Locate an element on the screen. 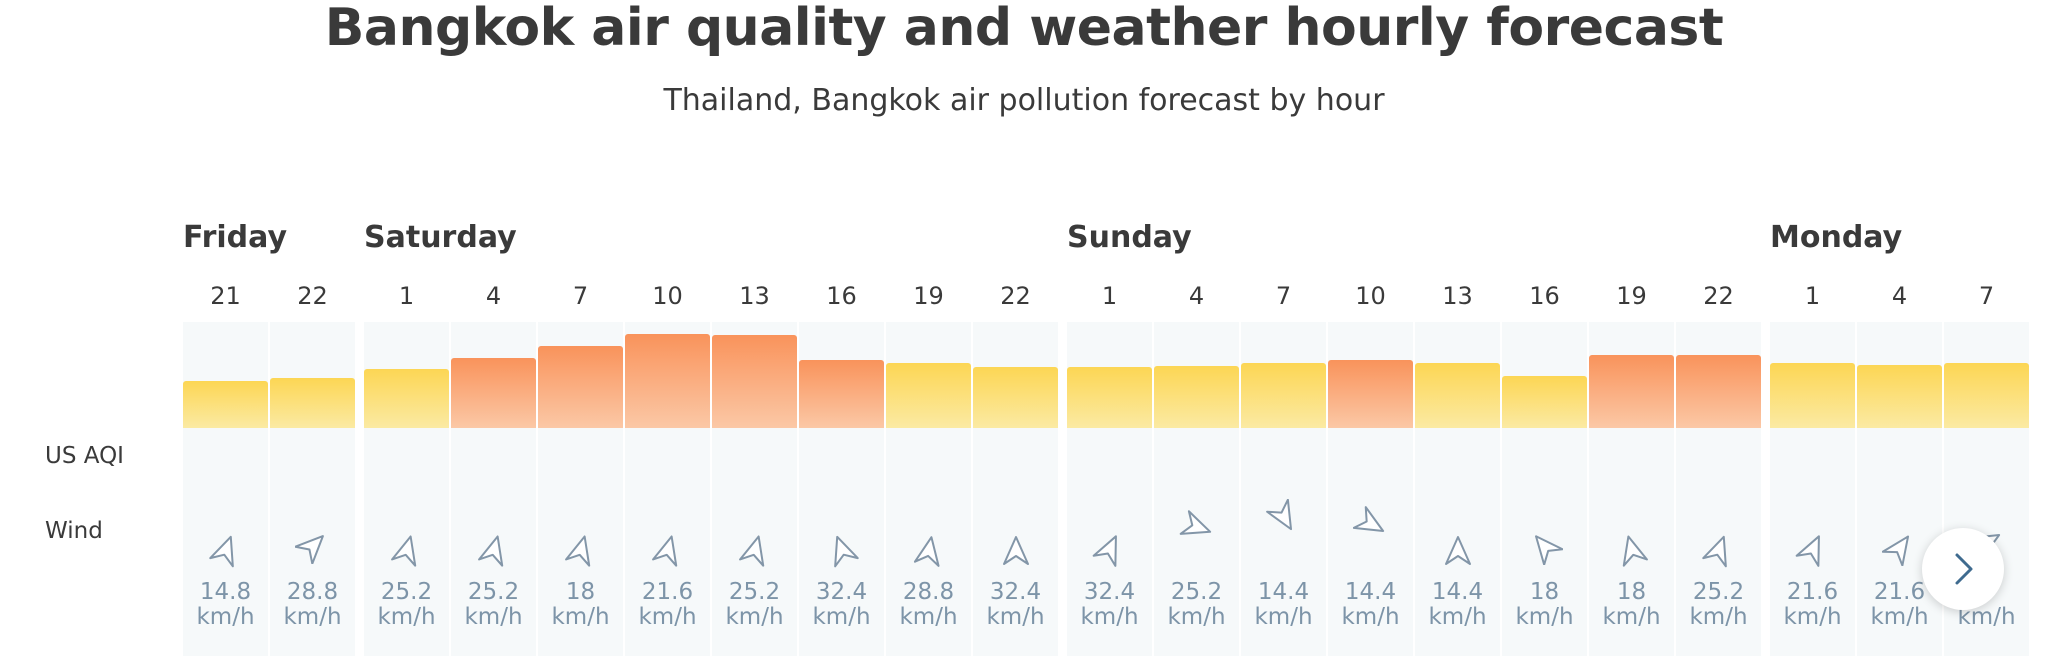 This screenshot has width=2048, height=656. day-label: Monday is located at coordinates (1836, 237).